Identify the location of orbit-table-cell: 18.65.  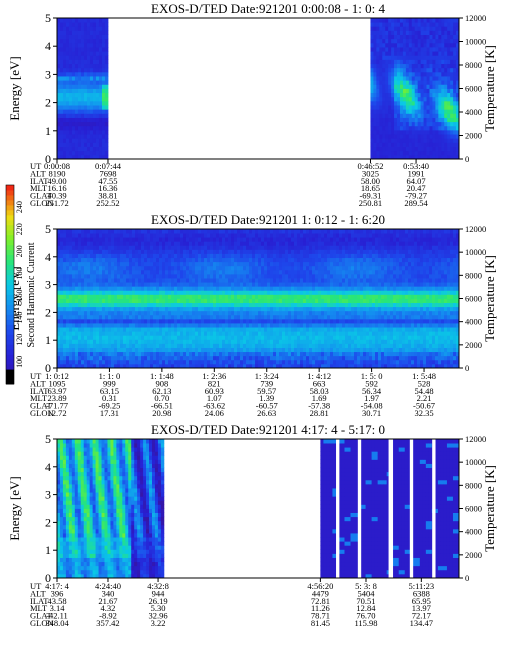
(370, 188).